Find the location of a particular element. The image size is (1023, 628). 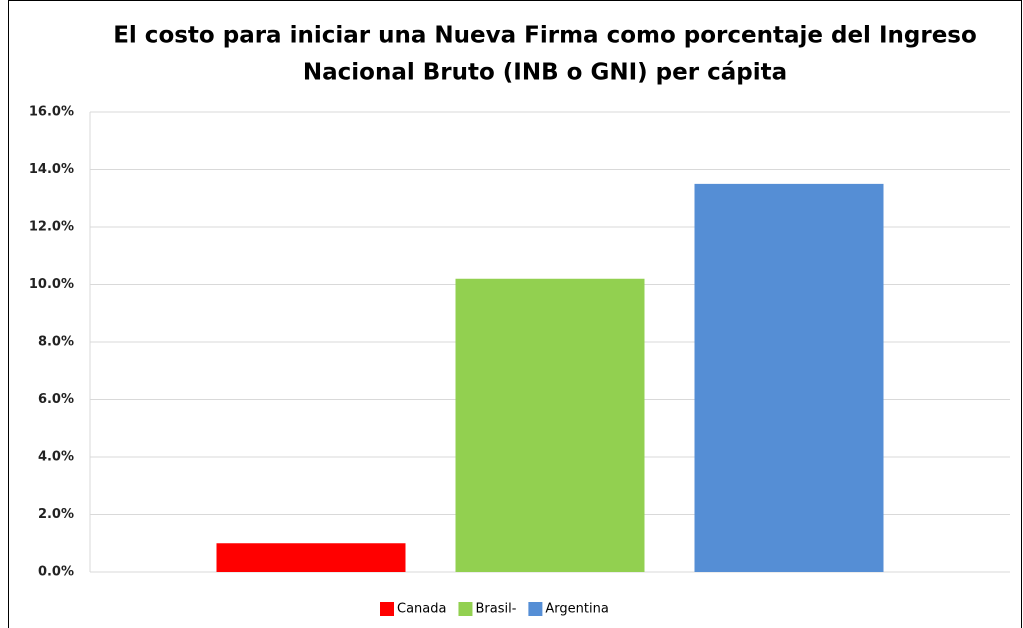

y-tick-label: 12.0% is located at coordinates (51, 227).